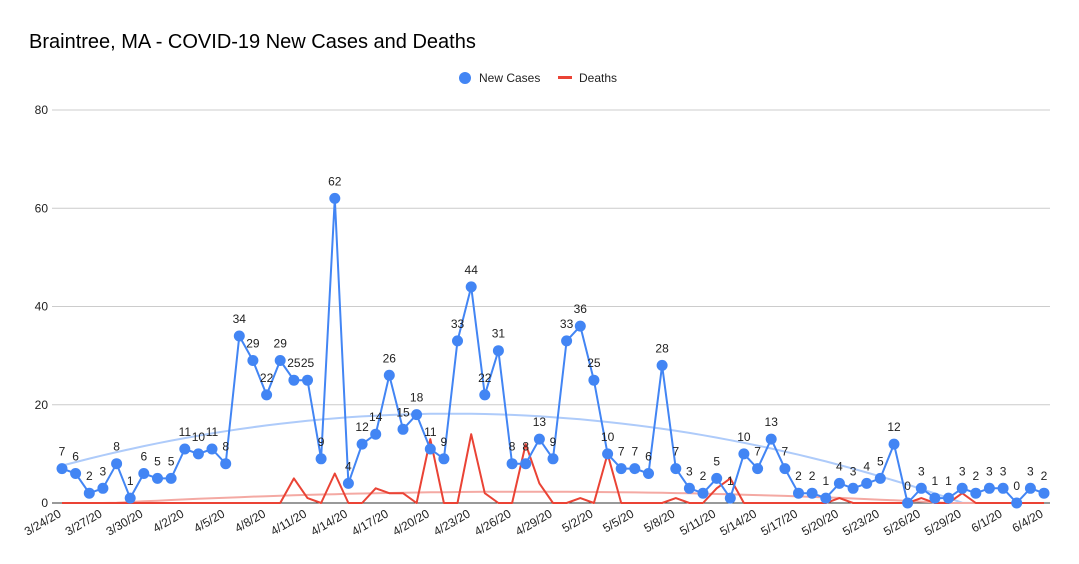  I want to click on data-label: 12, so click(362, 427).